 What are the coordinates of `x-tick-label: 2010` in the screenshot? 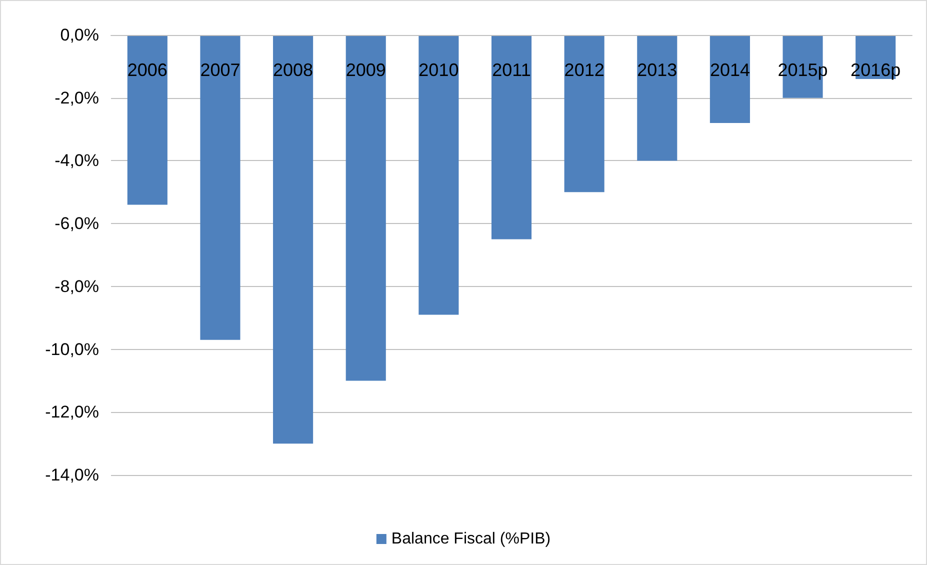 It's located at (438, 70).